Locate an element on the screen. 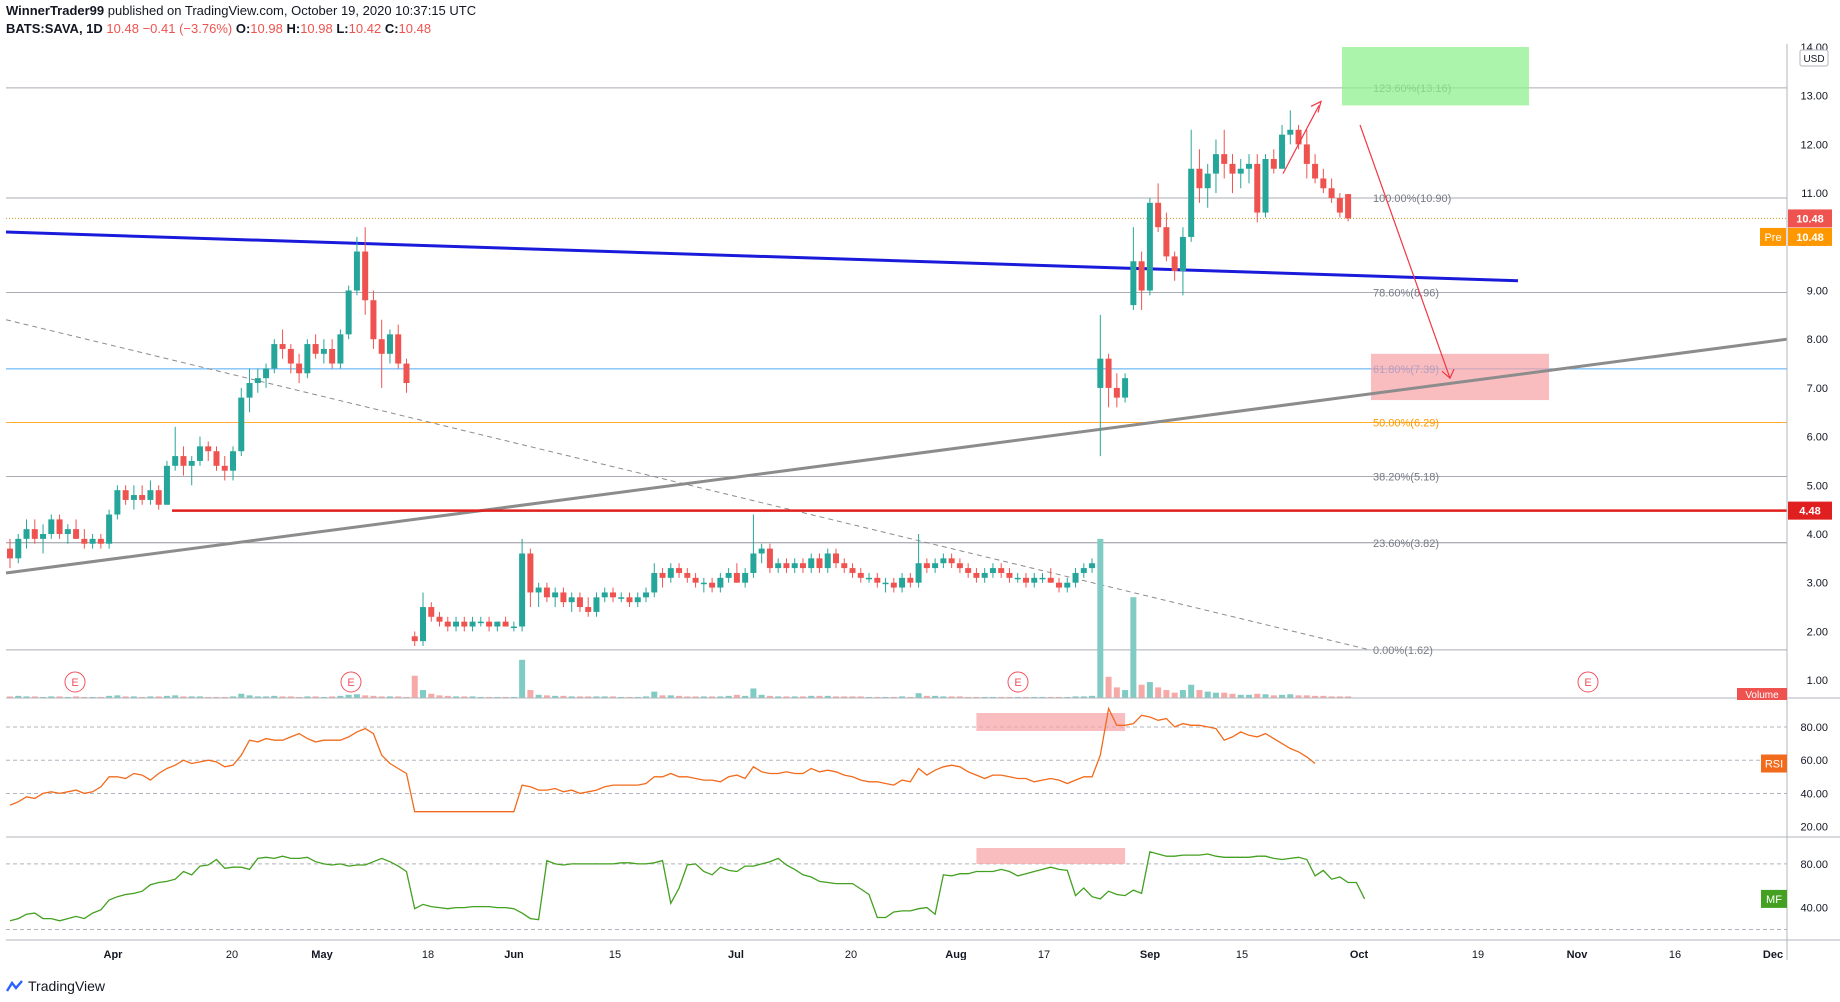 The image size is (1840, 1002). pre-price-badge: 10.48 is located at coordinates (1810, 238).